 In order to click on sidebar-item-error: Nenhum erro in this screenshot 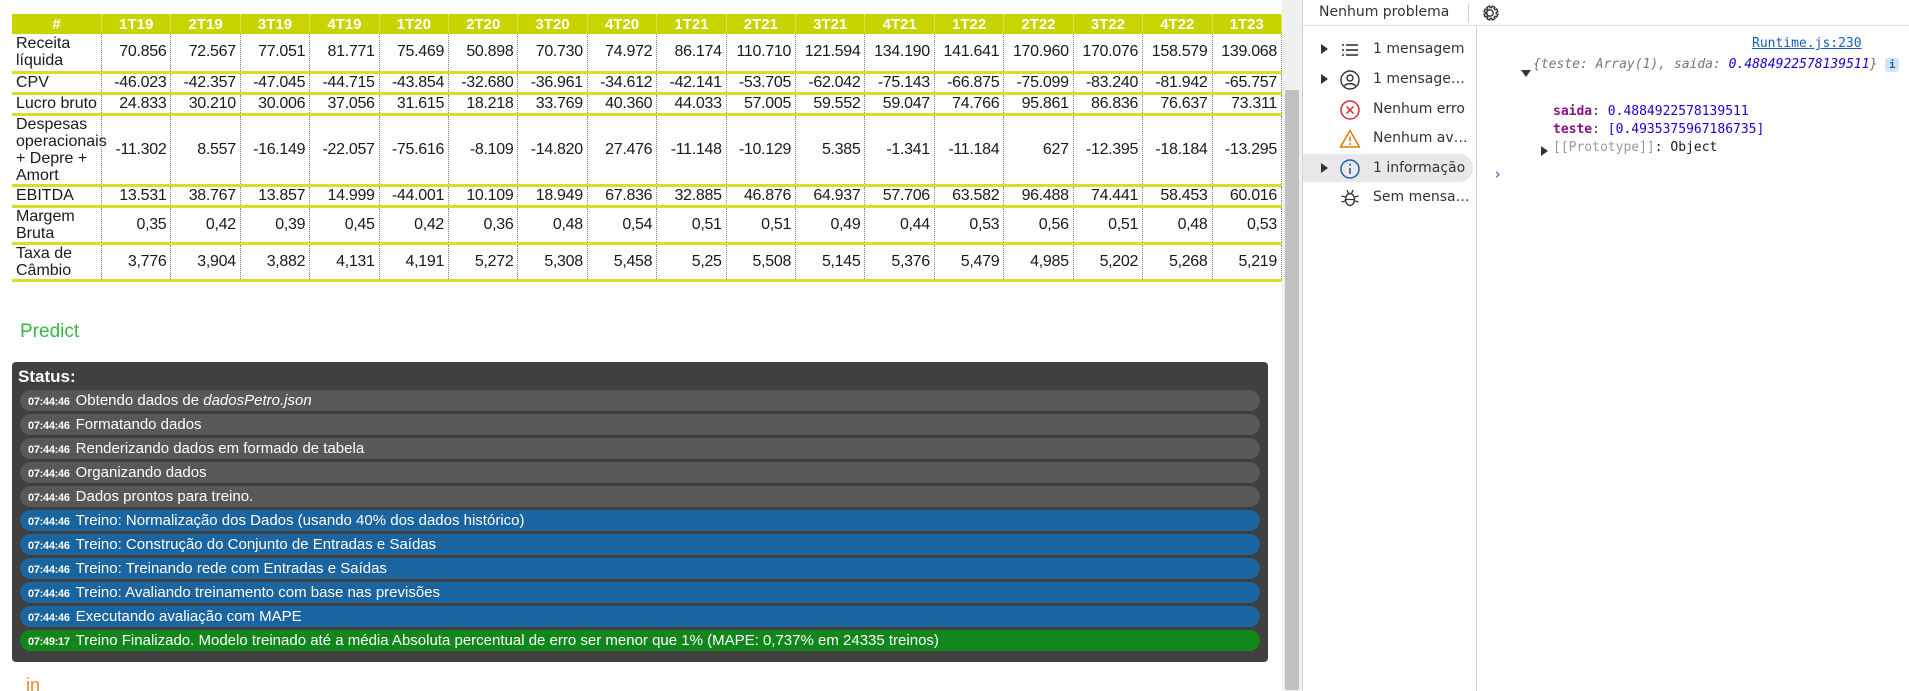, I will do `click(1388, 109)`.